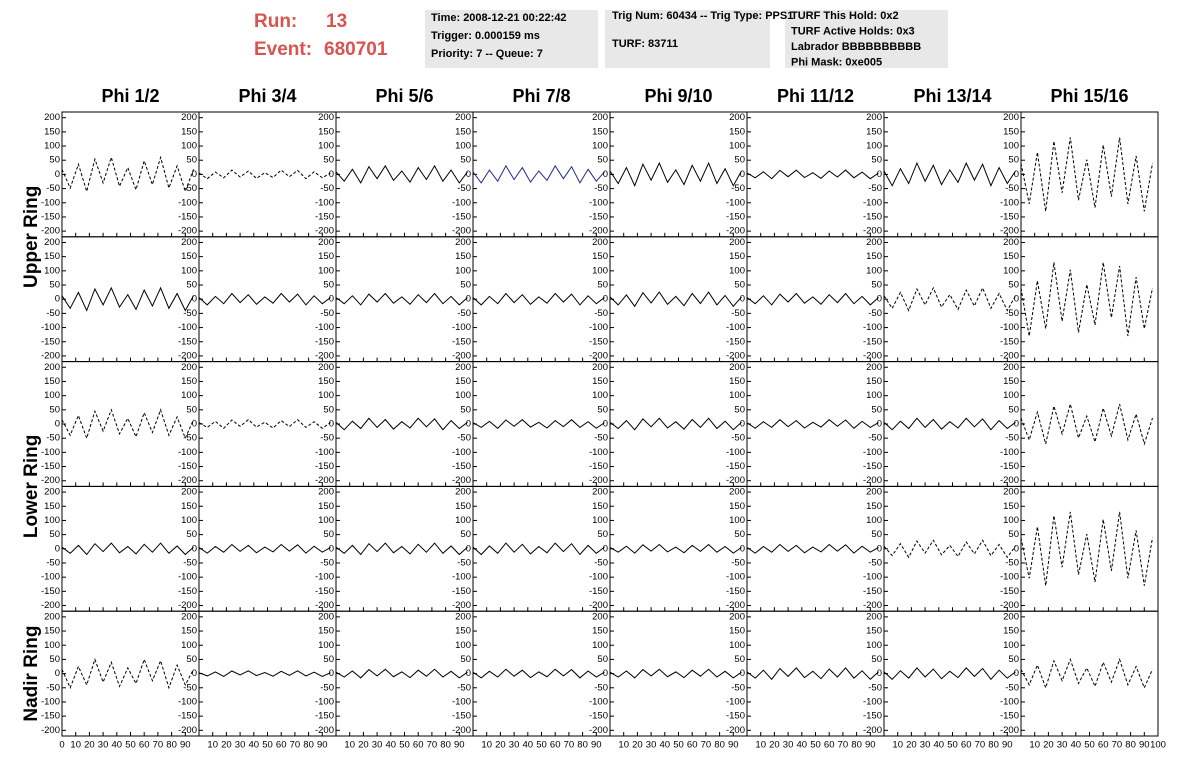 Image resolution: width=1196 pixels, height=772 pixels. What do you see at coordinates (678, 96) in the screenshot?
I see `column-title: Phi 9/10` at bounding box center [678, 96].